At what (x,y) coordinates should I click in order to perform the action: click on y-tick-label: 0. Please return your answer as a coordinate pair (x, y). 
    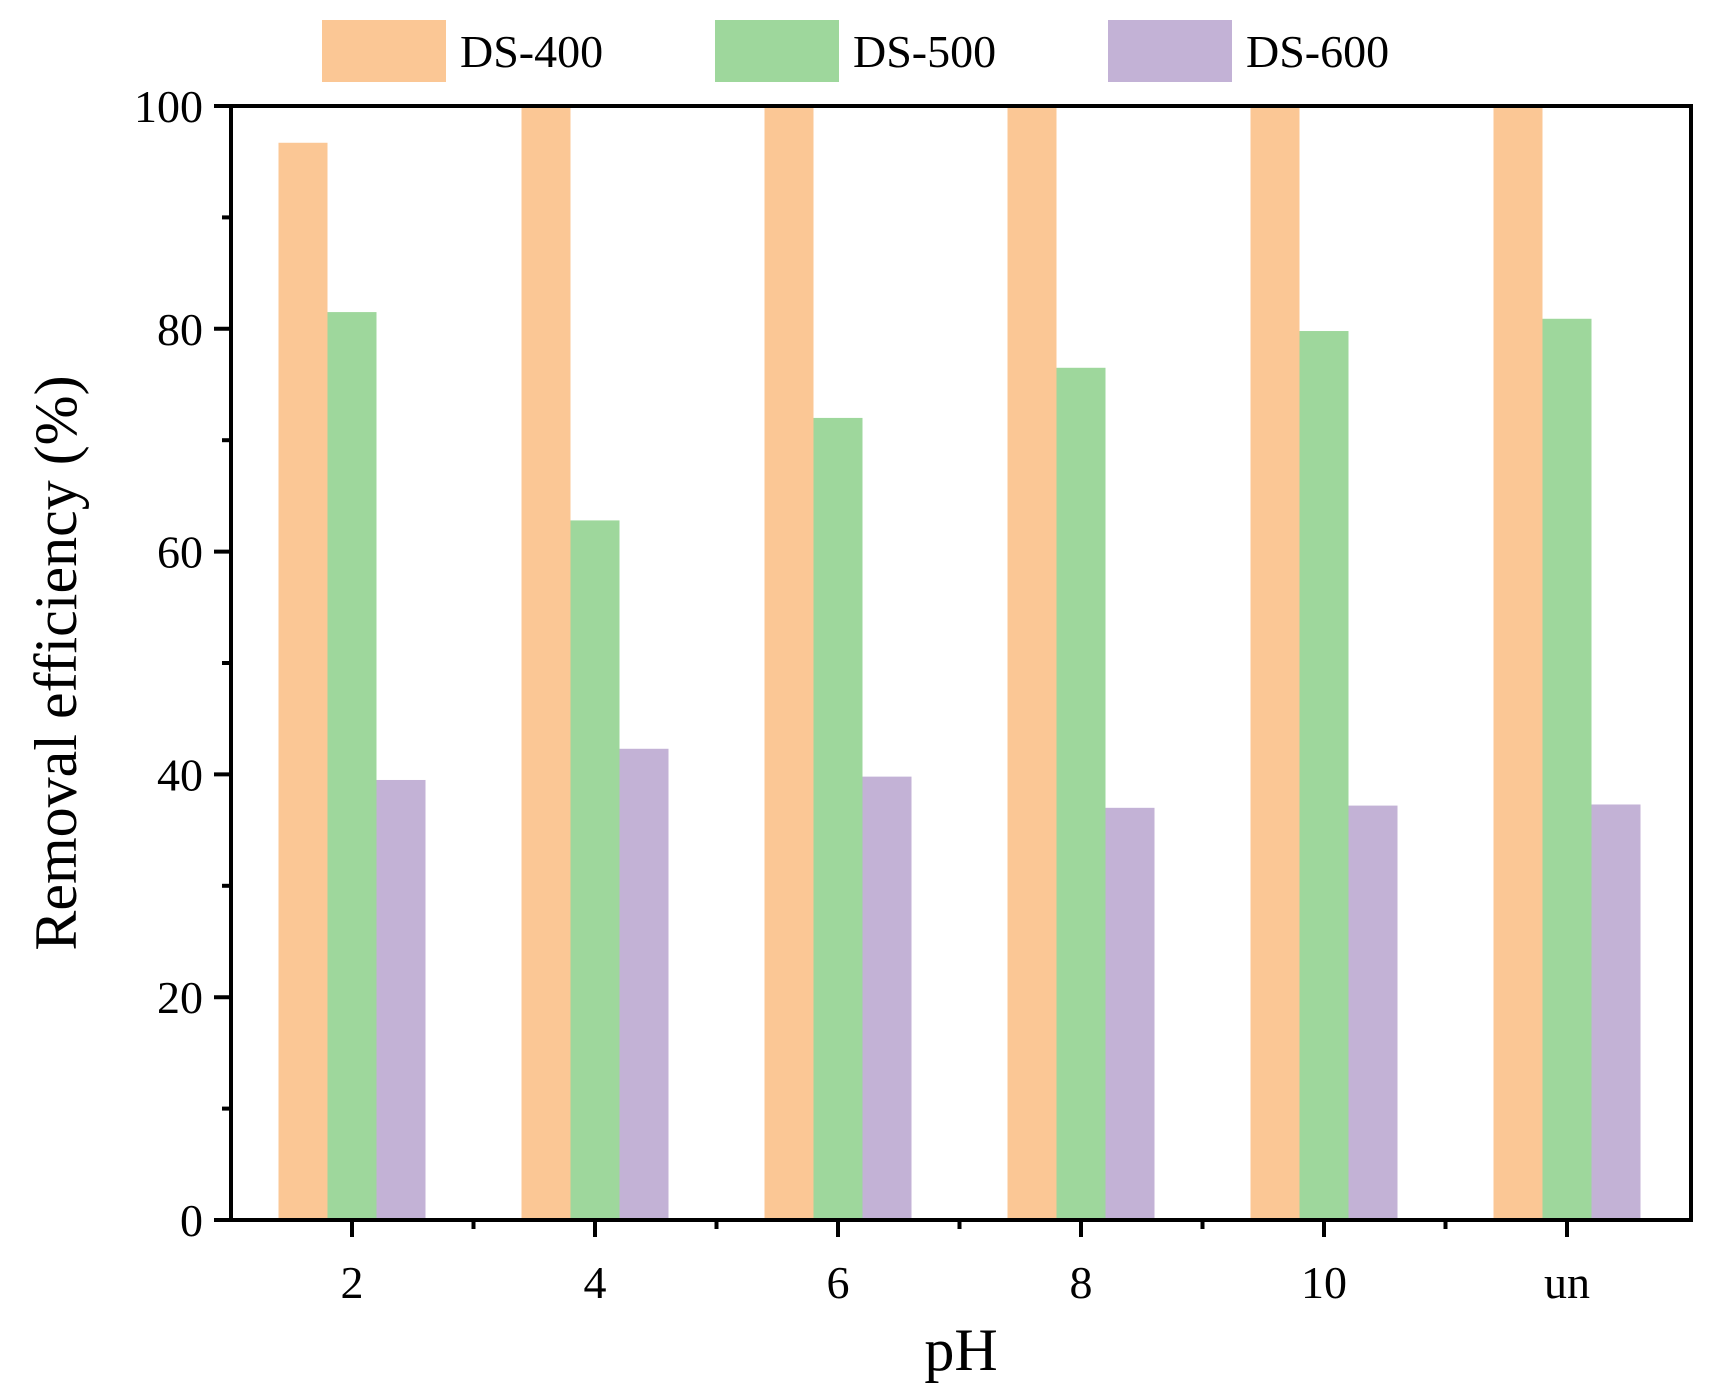
    Looking at the image, I should click on (191, 1220).